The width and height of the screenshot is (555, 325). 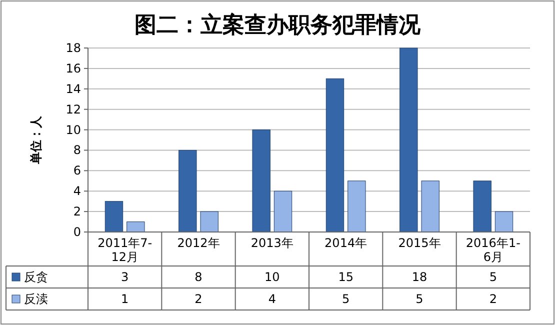 What do you see at coordinates (73, 129) in the screenshot?
I see `y-tick-label: 10` at bounding box center [73, 129].